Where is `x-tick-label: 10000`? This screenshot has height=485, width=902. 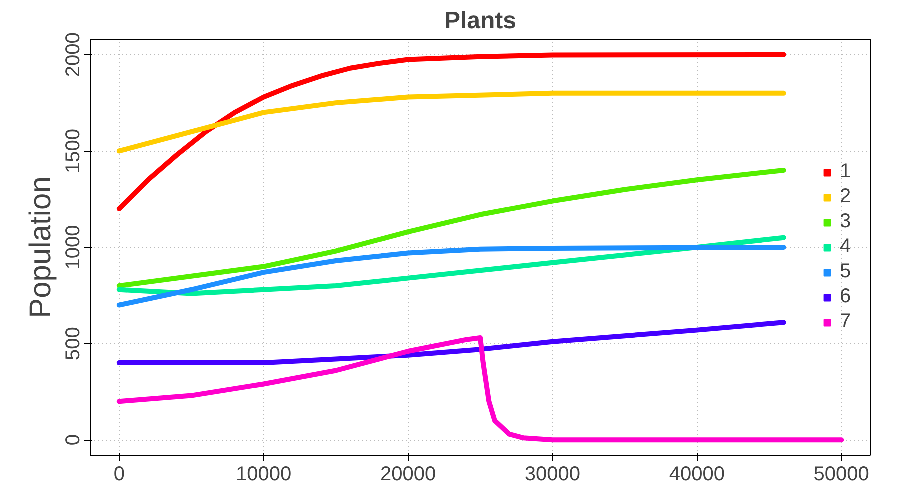 x-tick-label: 10000 is located at coordinates (264, 474).